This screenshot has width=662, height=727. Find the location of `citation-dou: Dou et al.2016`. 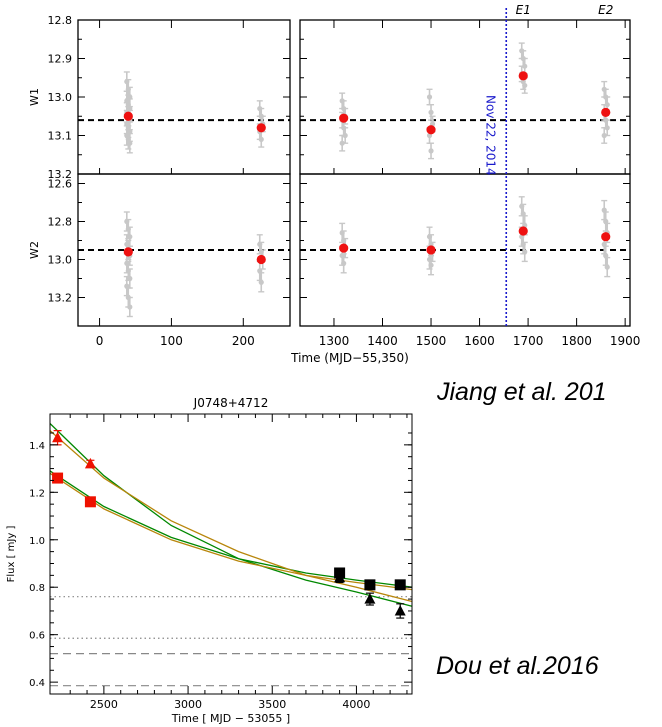

citation-dou: Dou et al.2016 is located at coordinates (517, 666).